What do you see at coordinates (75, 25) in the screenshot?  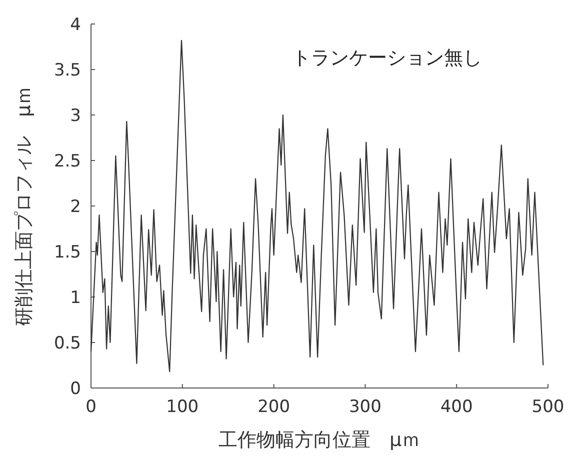 I see `y-tick-label: 4` at bounding box center [75, 25].